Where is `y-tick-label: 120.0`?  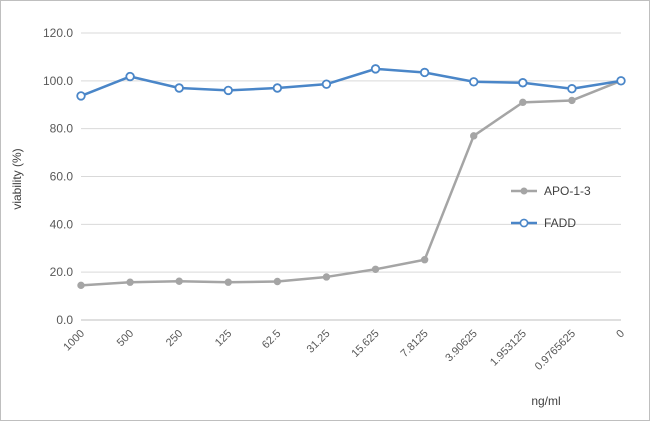
y-tick-label: 120.0 is located at coordinates (58, 33).